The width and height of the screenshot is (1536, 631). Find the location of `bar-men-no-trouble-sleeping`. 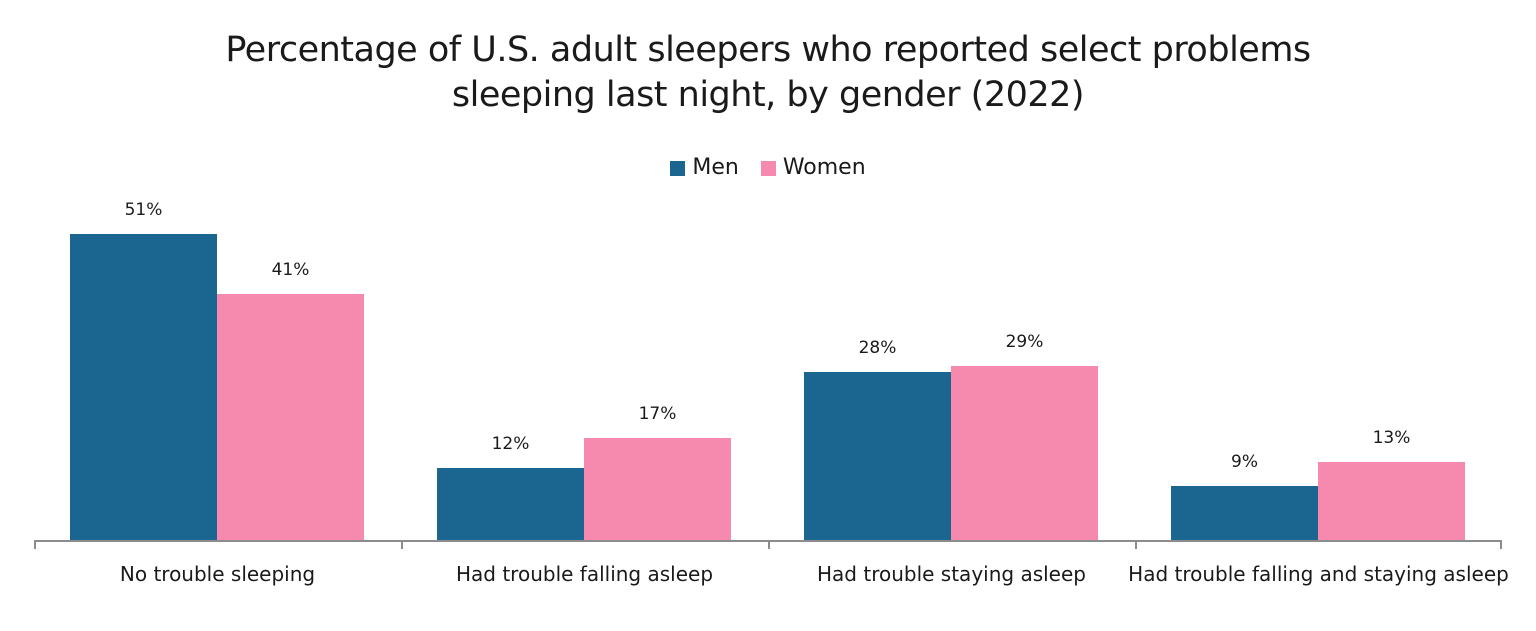

bar-men-no-trouble-sleeping is located at coordinates (143, 387).